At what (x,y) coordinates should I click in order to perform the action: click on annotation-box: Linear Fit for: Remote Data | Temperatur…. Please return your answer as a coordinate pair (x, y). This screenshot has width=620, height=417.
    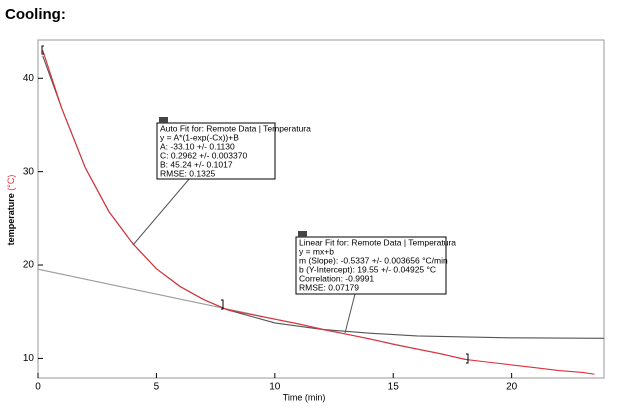
    Looking at the image, I should click on (375, 263).